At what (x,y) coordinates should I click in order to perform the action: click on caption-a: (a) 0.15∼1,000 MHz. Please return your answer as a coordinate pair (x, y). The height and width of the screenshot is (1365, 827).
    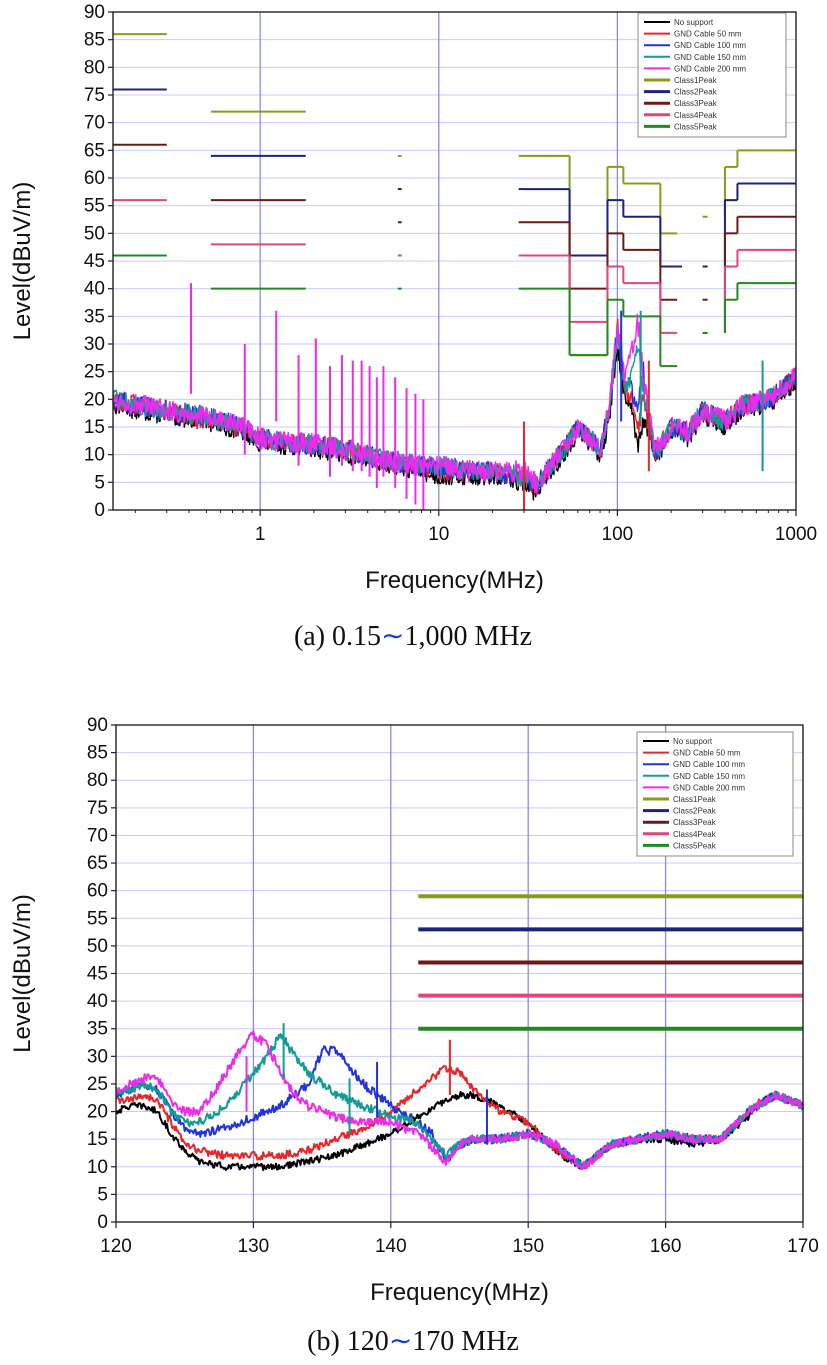
    Looking at the image, I should click on (413, 636).